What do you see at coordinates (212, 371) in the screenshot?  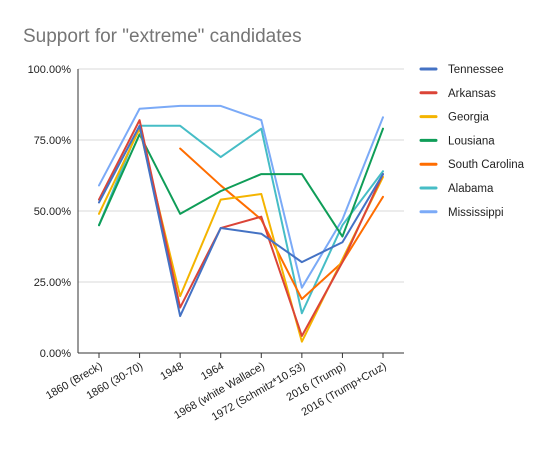 I see `x-tick-label: 1964` at bounding box center [212, 371].